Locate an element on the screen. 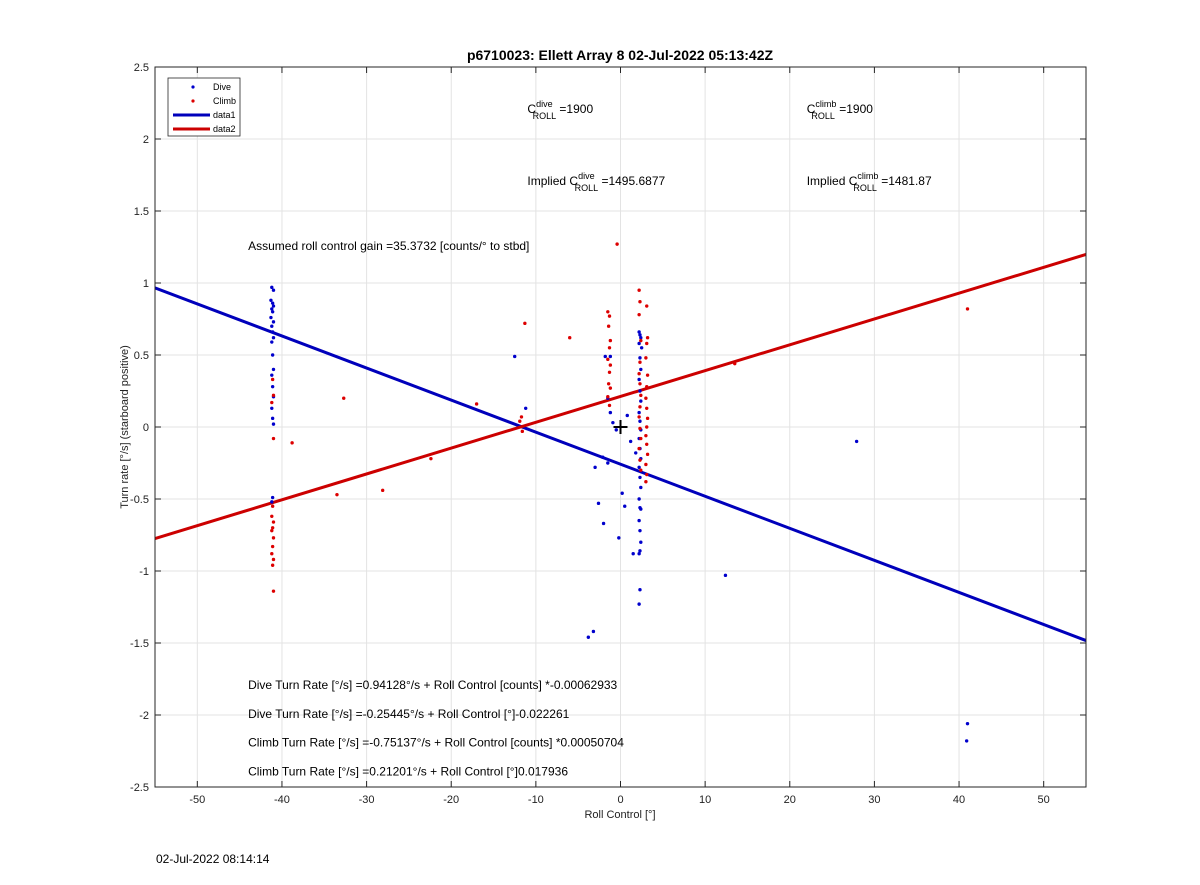 The width and height of the screenshot is (1200, 885). x-tick-label: 30 is located at coordinates (874, 800).